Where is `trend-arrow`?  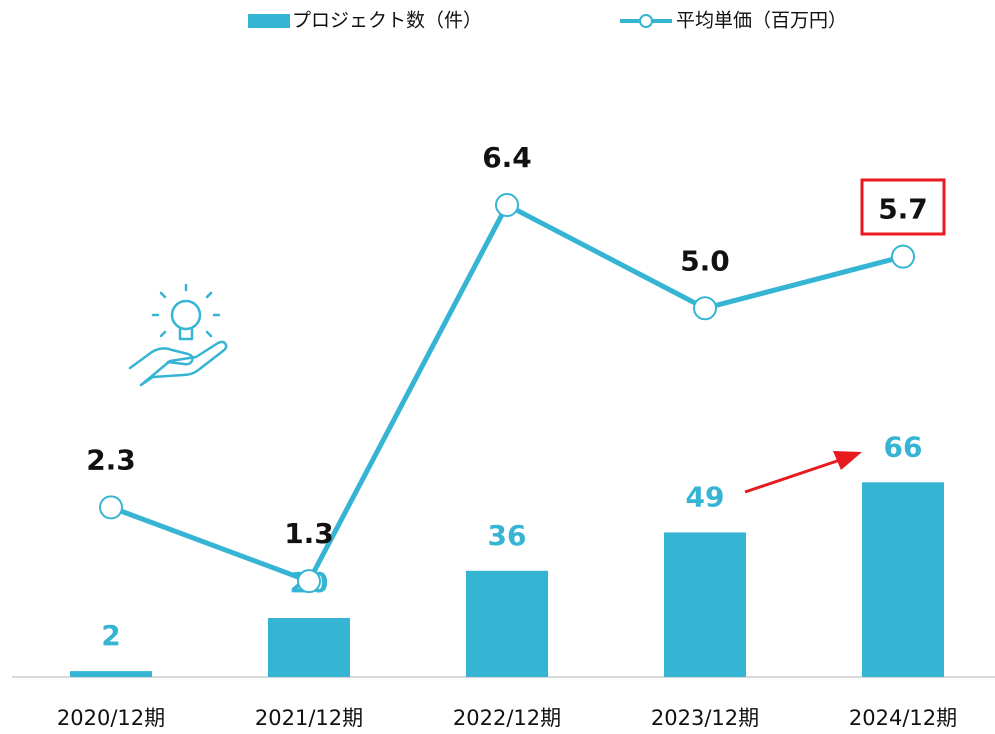
trend-arrow is located at coordinates (803, 472).